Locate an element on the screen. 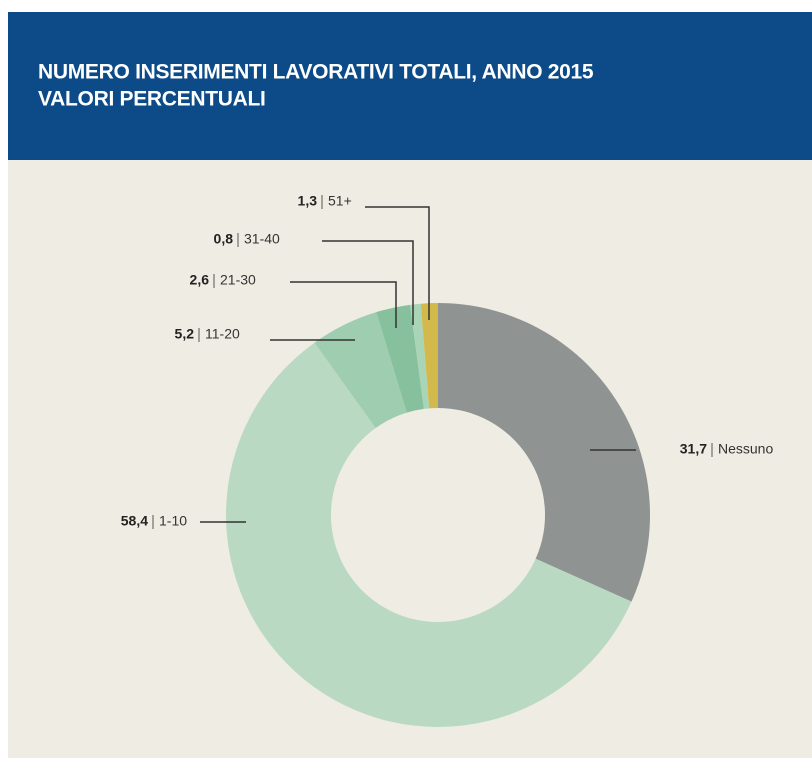 The image size is (812, 758). category-label: 11-20 is located at coordinates (222, 334).